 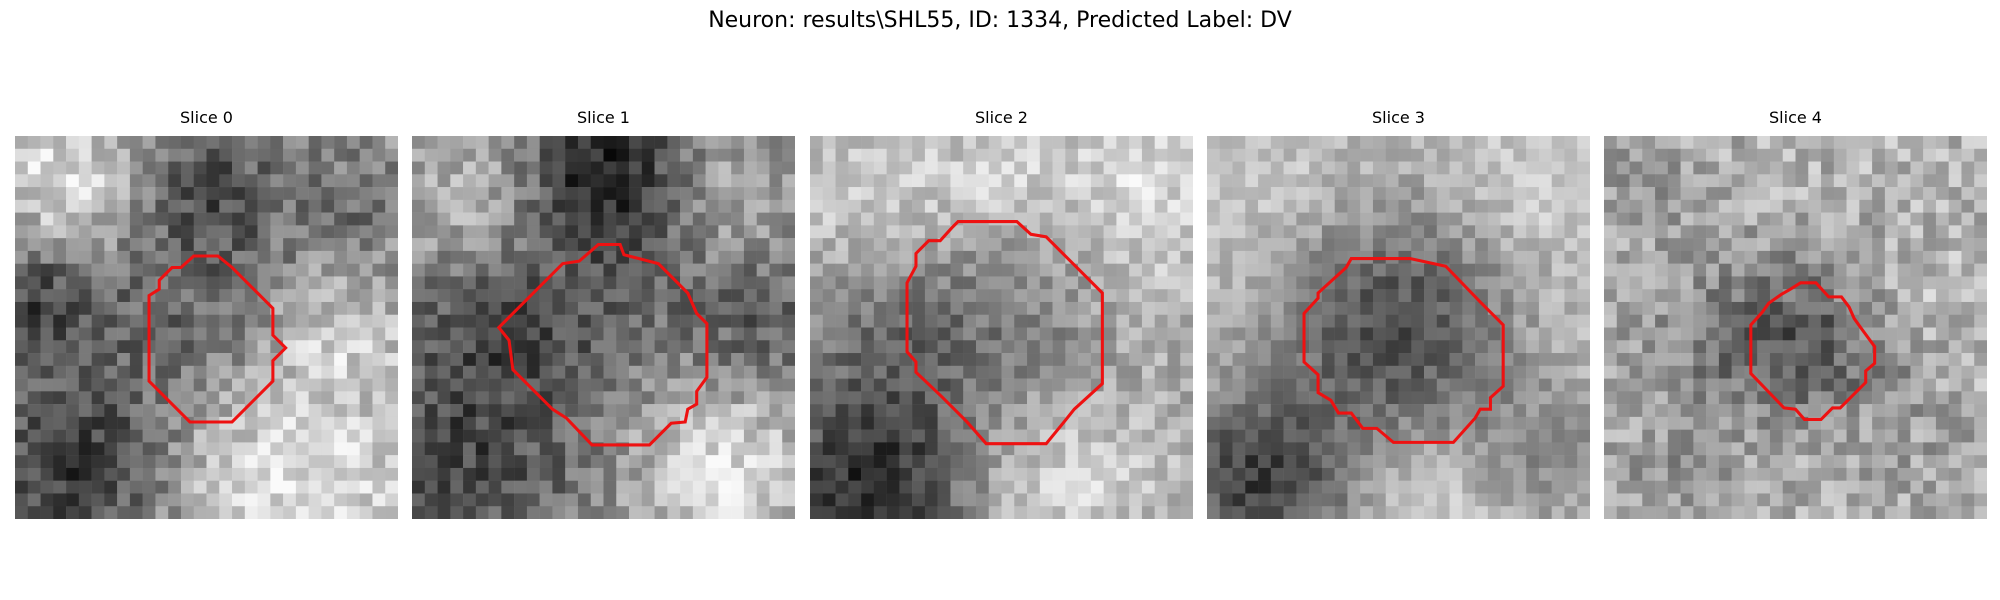 I want to click on slice-title: Slice 1, so click(x=603, y=117).